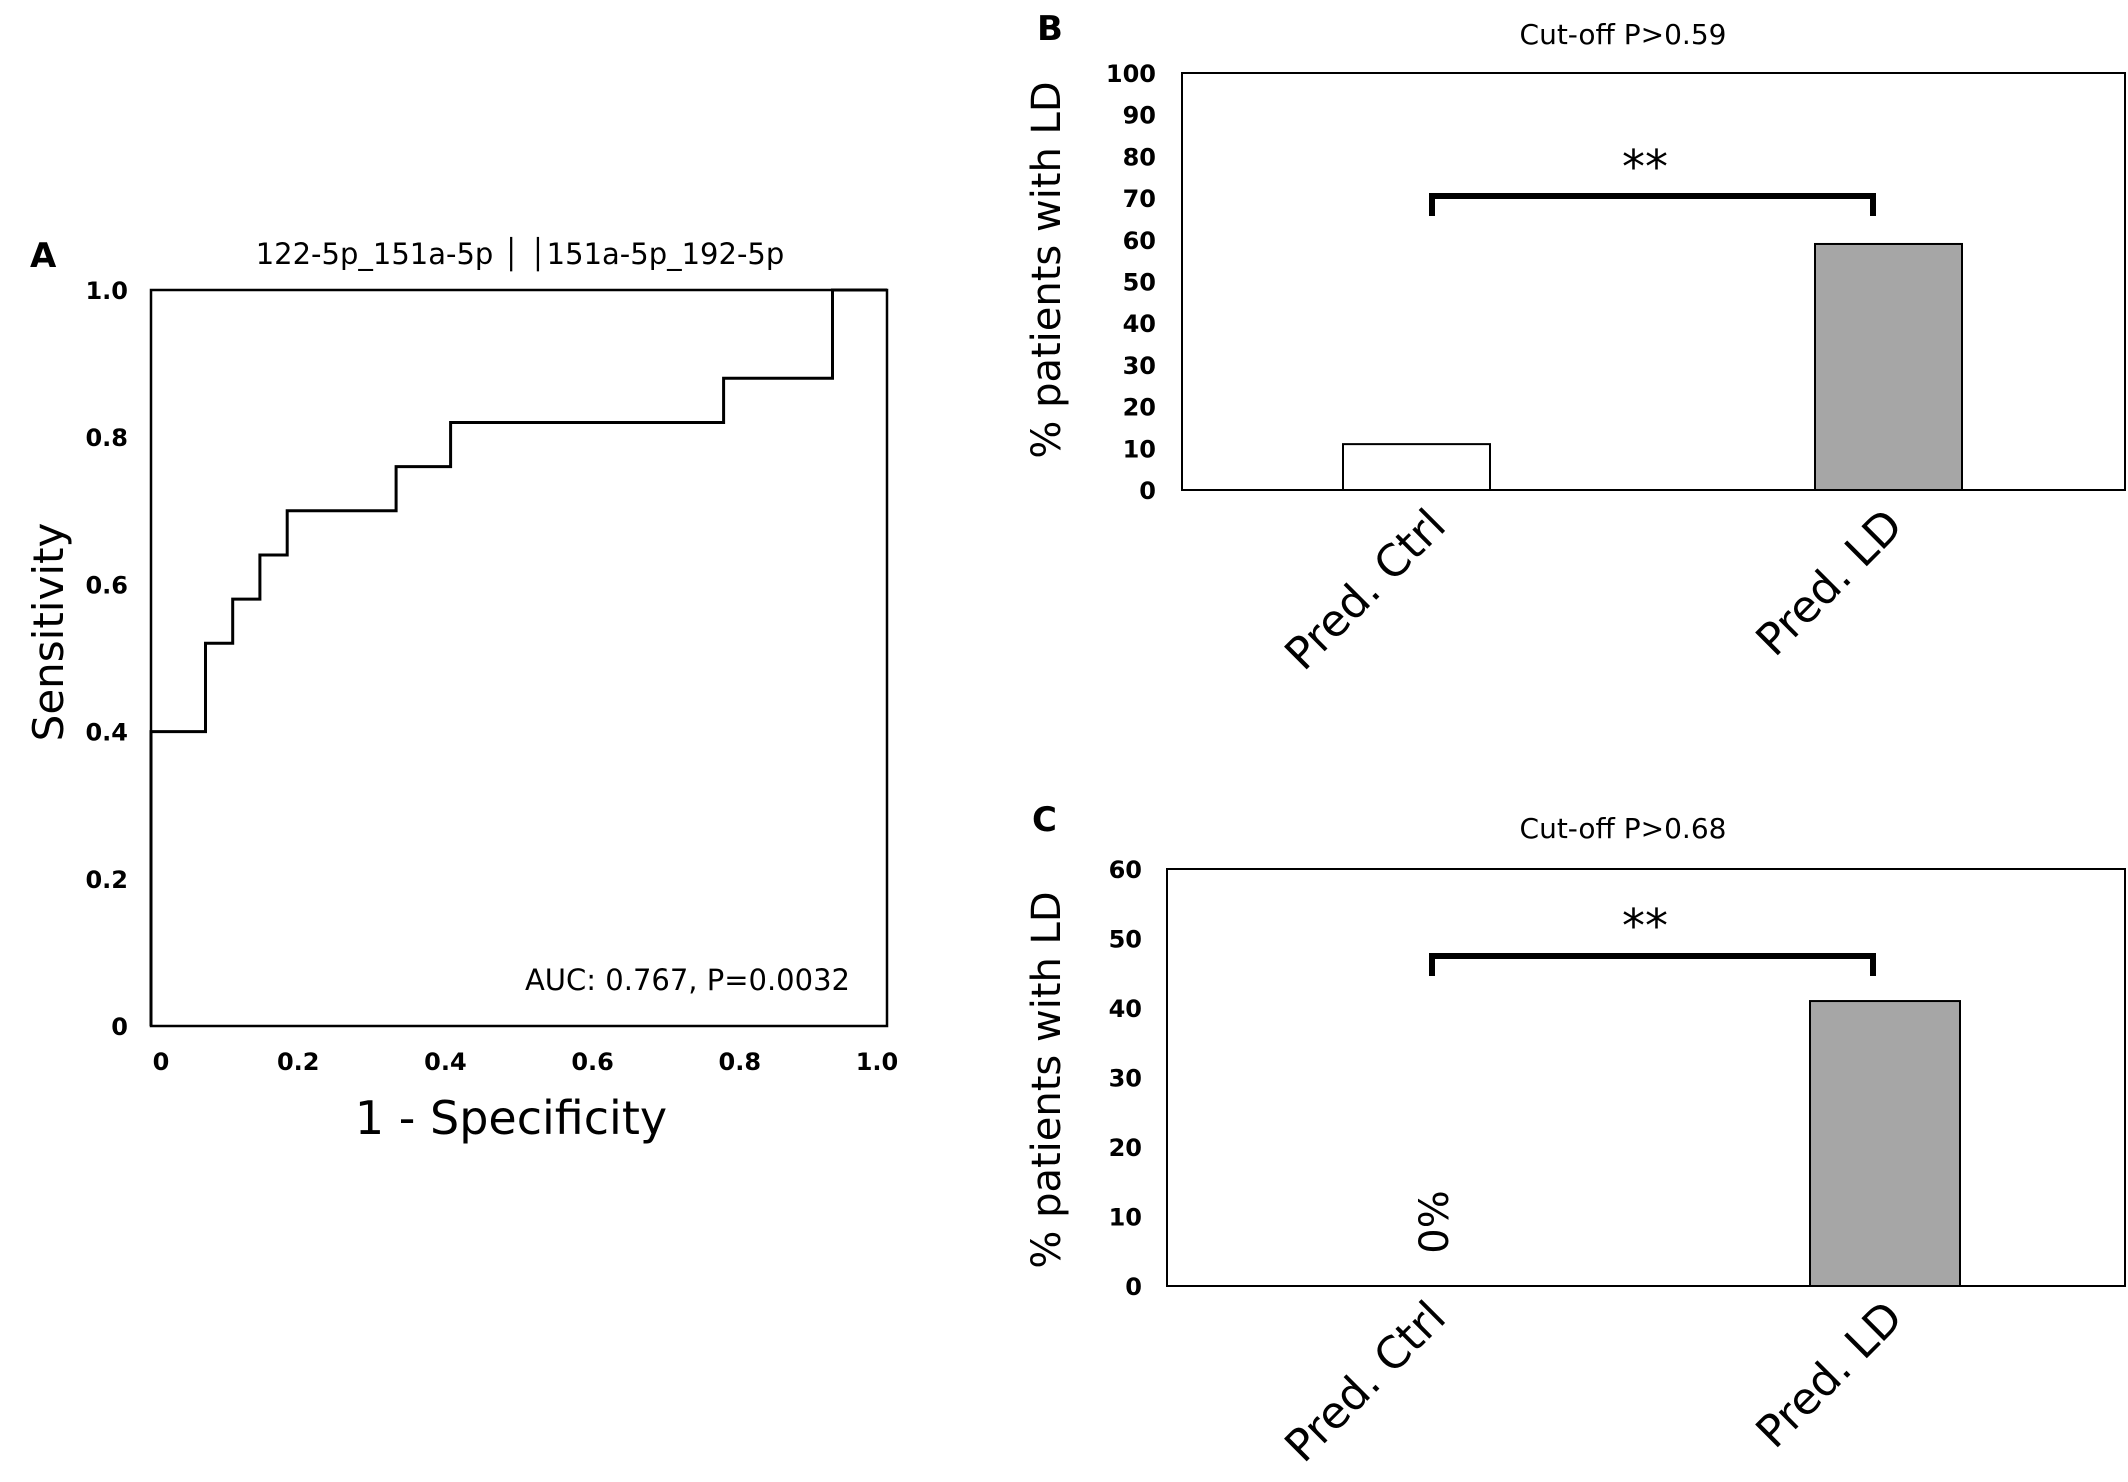 This screenshot has height=1482, width=2128. Describe the element at coordinates (1044, 820) in the screenshot. I see `panel-c-label: C` at that location.